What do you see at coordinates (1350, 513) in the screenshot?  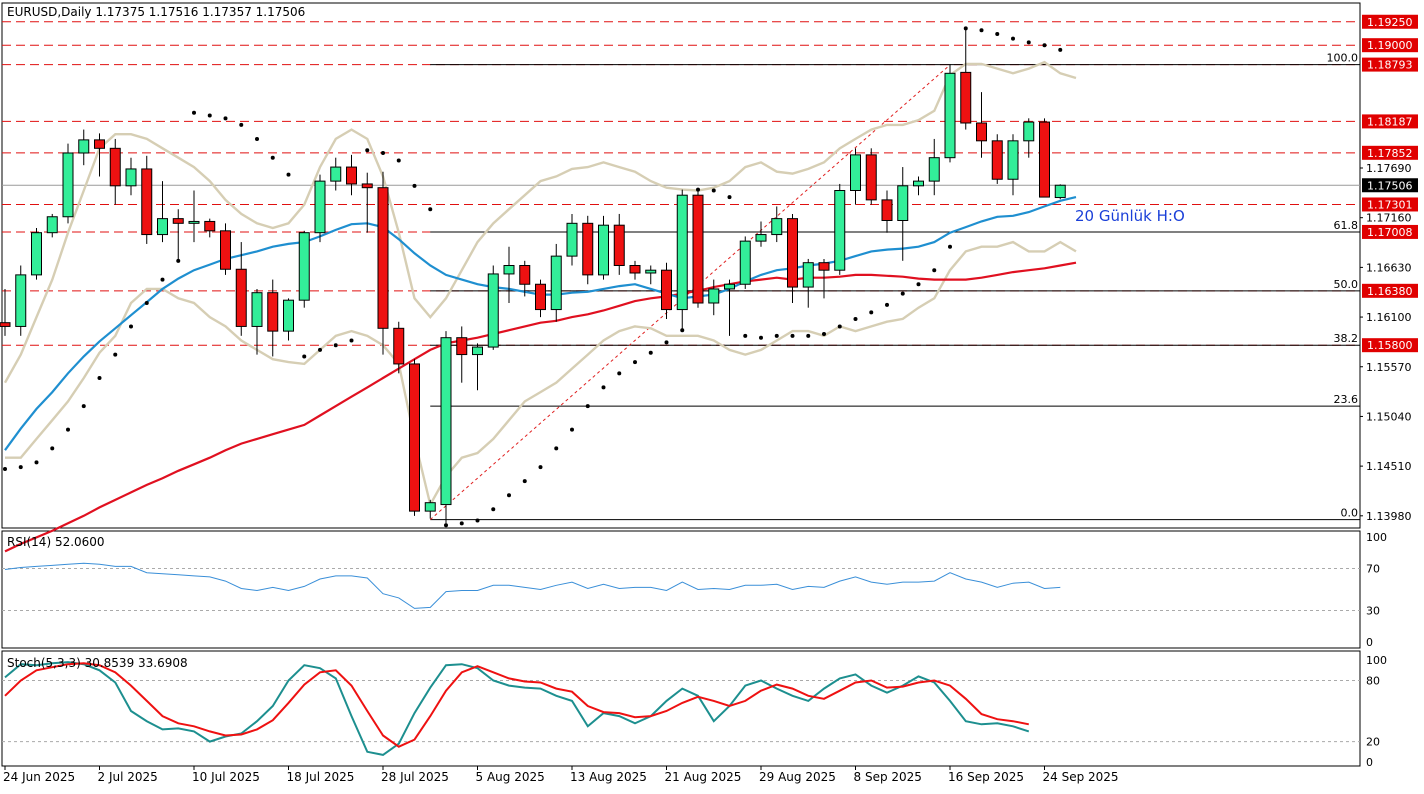 I see `fib-label-5: 0.0` at bounding box center [1350, 513].